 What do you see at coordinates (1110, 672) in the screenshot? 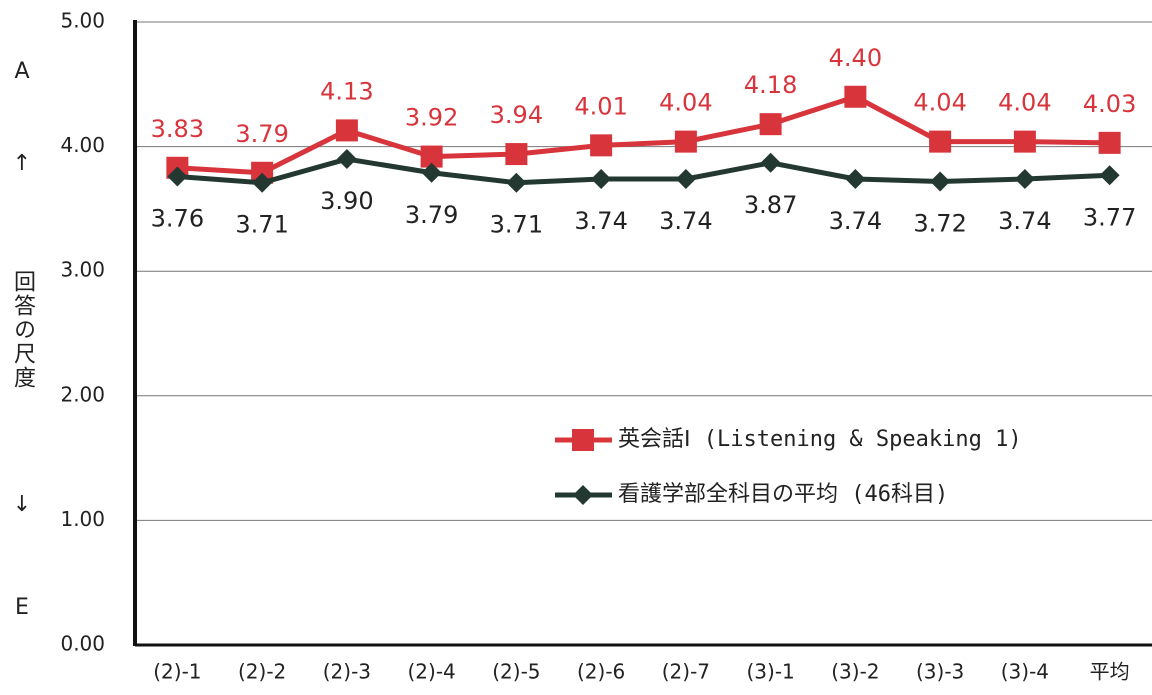
I see `x-tick-label: 平均` at bounding box center [1110, 672].